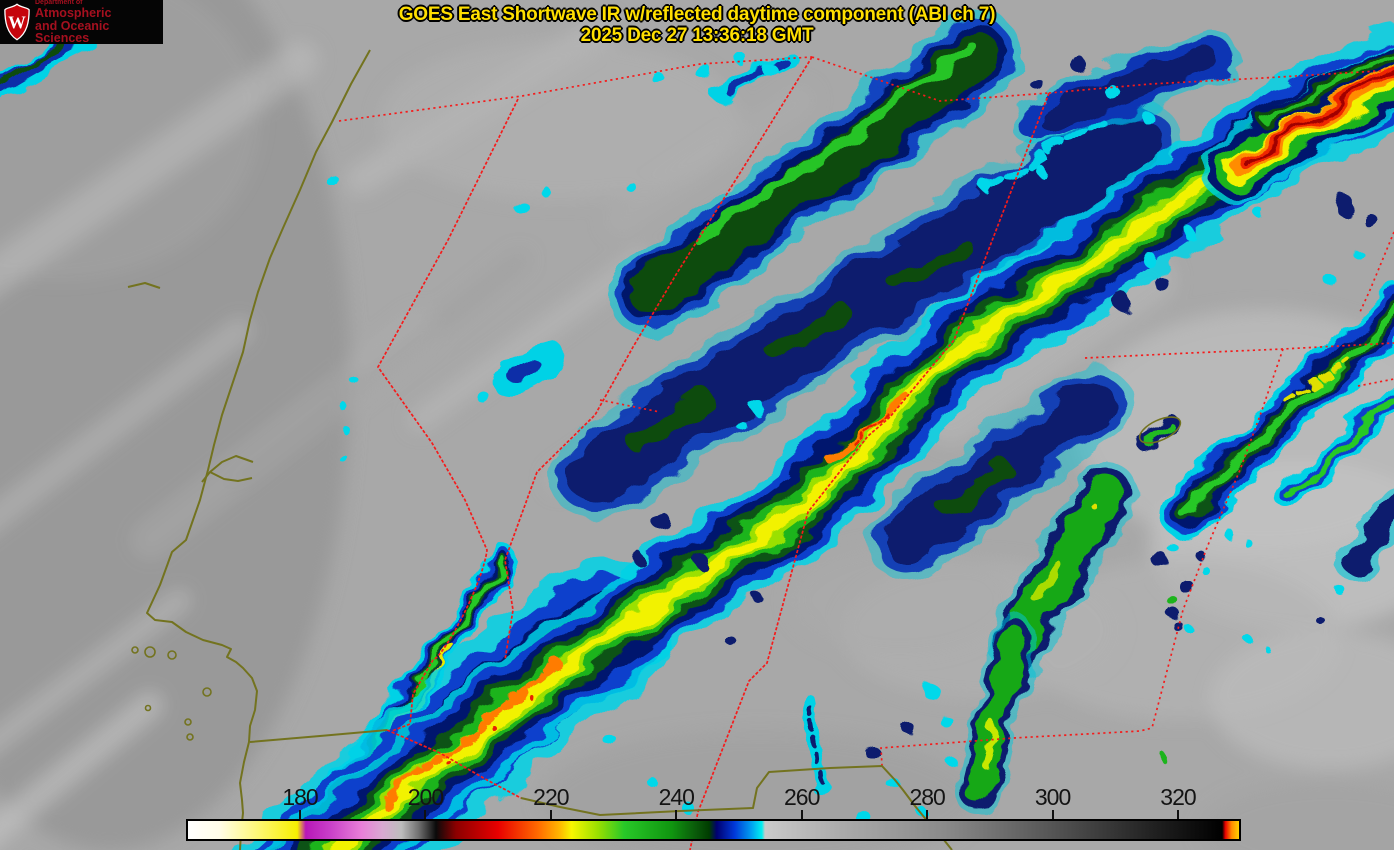 The image size is (1394, 850). Describe the element at coordinates (815, 174) in the screenshot. I see `cloud-darkgreen-band` at that location.